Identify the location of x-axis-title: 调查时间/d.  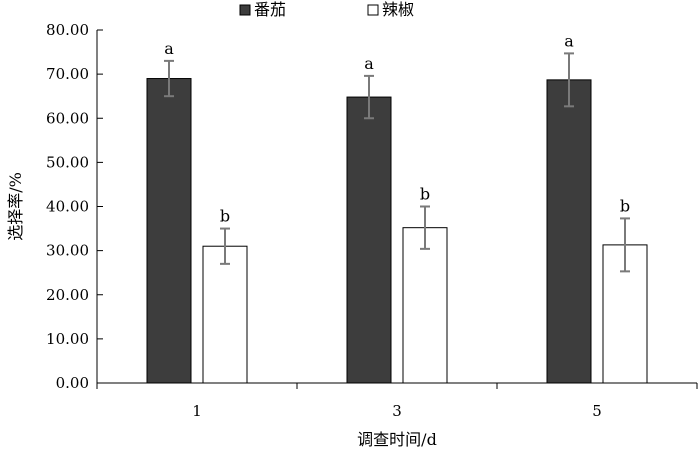
(397, 439).